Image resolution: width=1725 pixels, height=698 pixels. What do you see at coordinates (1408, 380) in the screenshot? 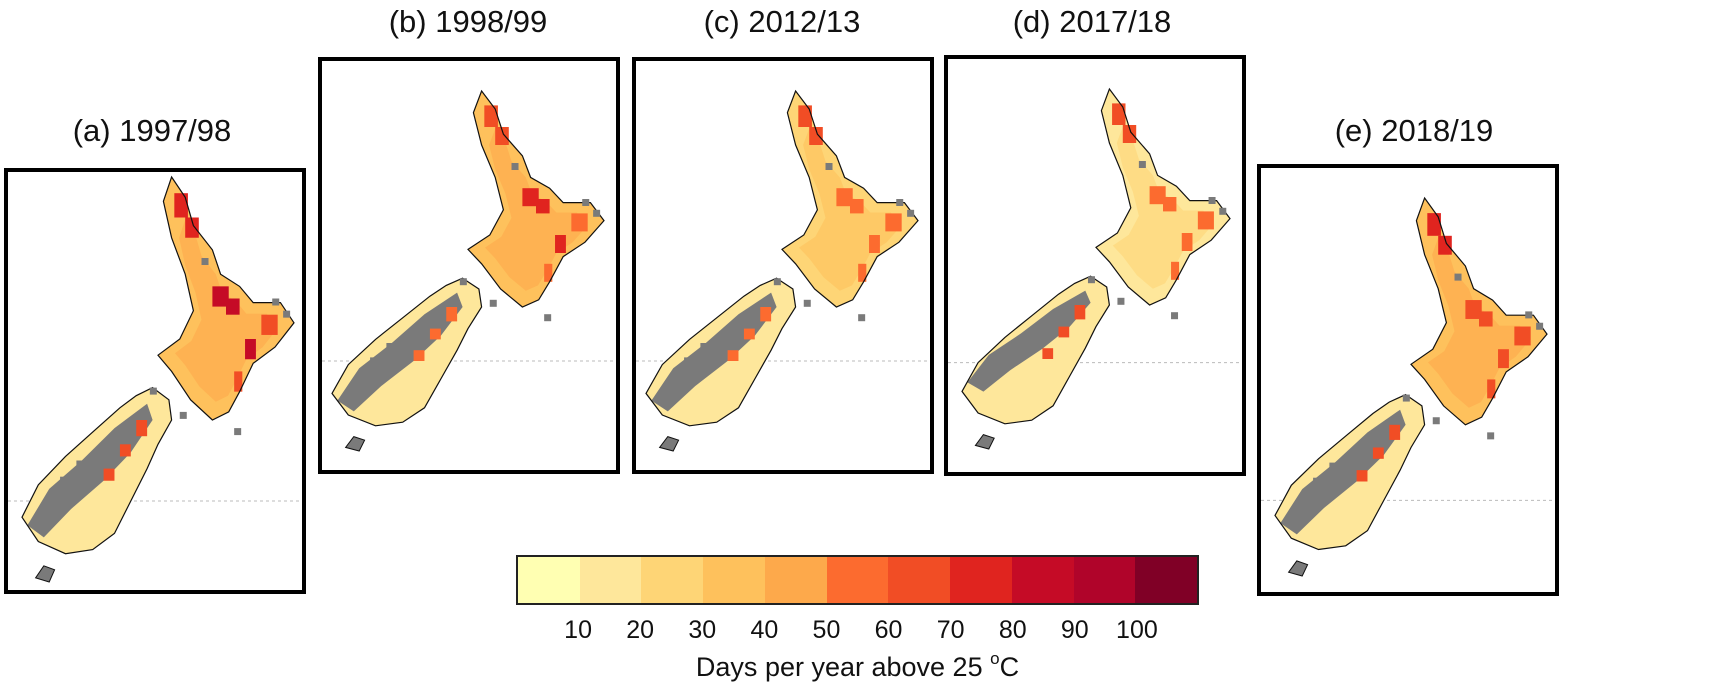
I see `map-panel-e` at bounding box center [1408, 380].